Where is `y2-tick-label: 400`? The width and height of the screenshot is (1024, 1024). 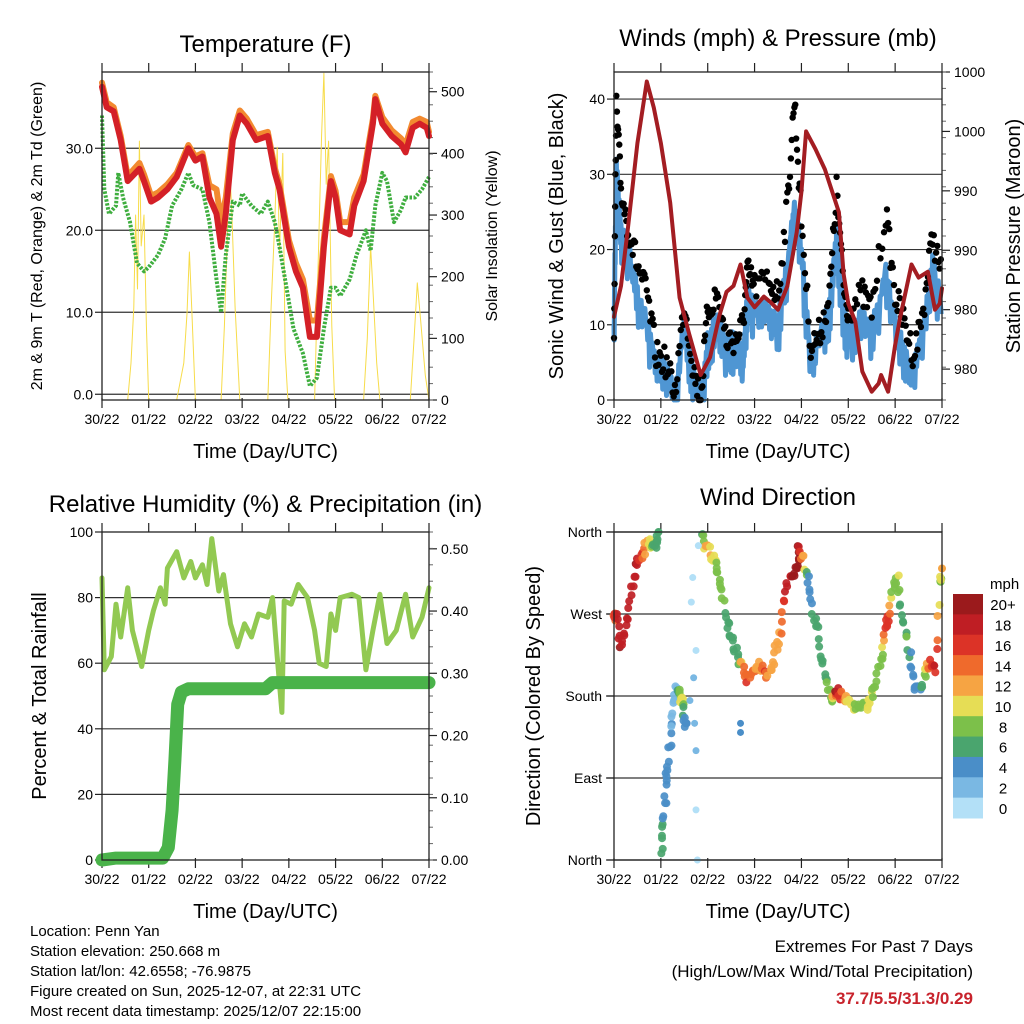
y2-tick-label: 400 is located at coordinates (453, 153).